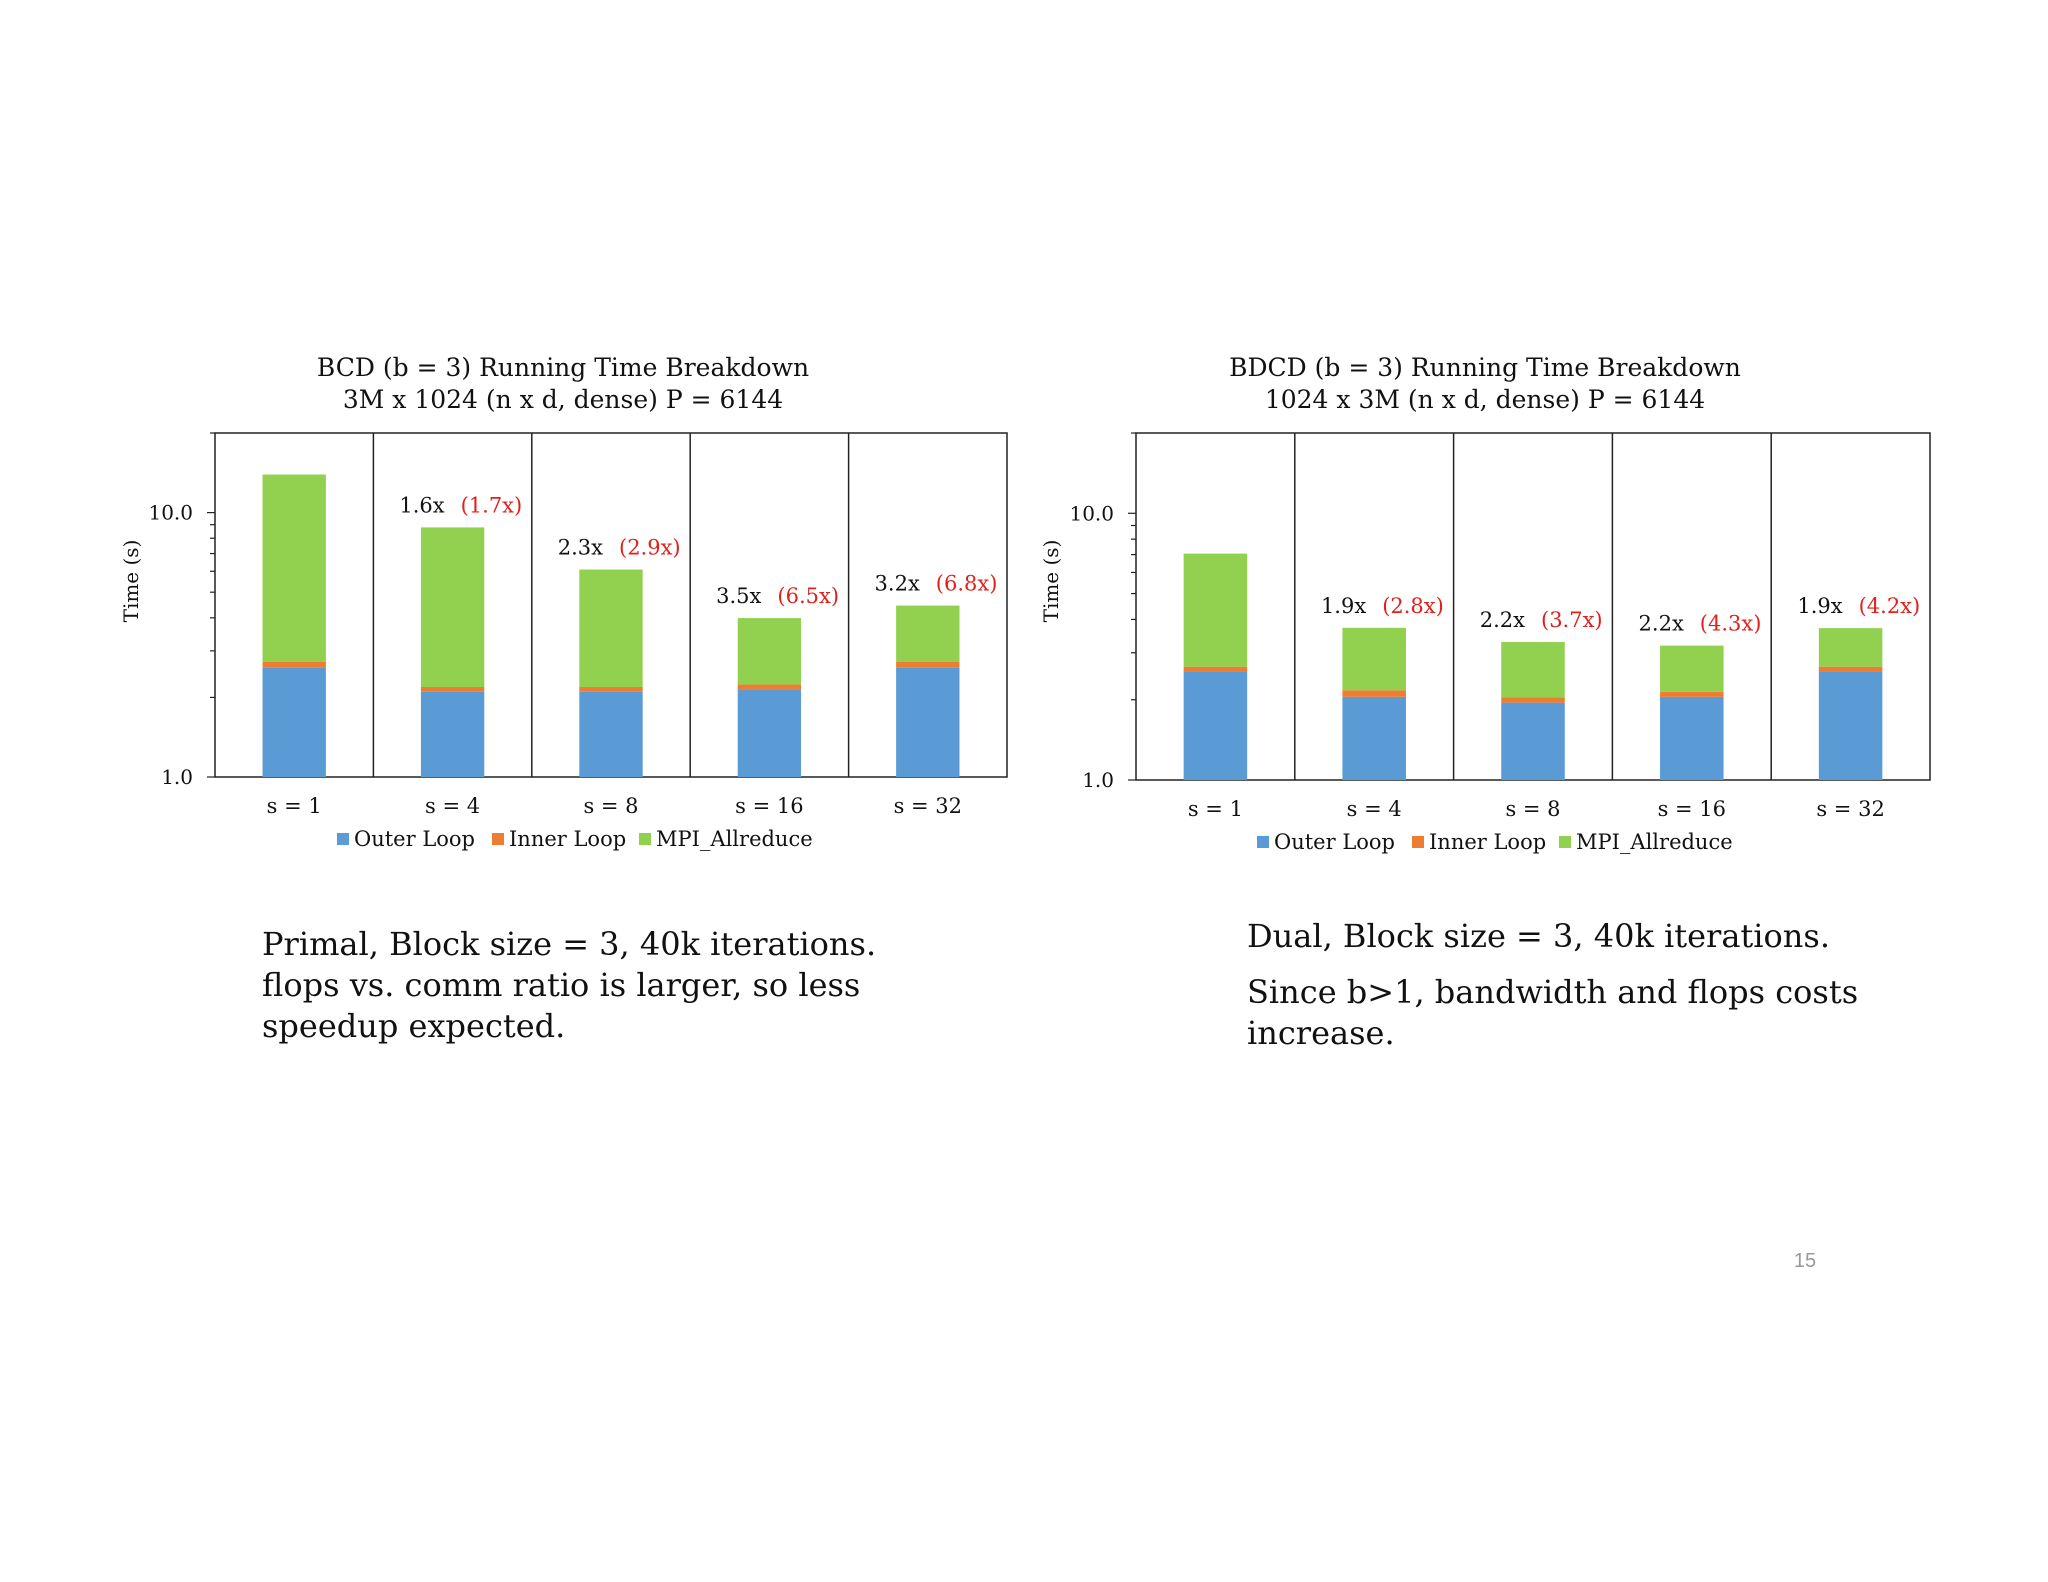 The height and width of the screenshot is (1582, 2048). Describe the element at coordinates (967, 584) in the screenshot. I see `ideal-speedup-label: (6.8x)` at that location.